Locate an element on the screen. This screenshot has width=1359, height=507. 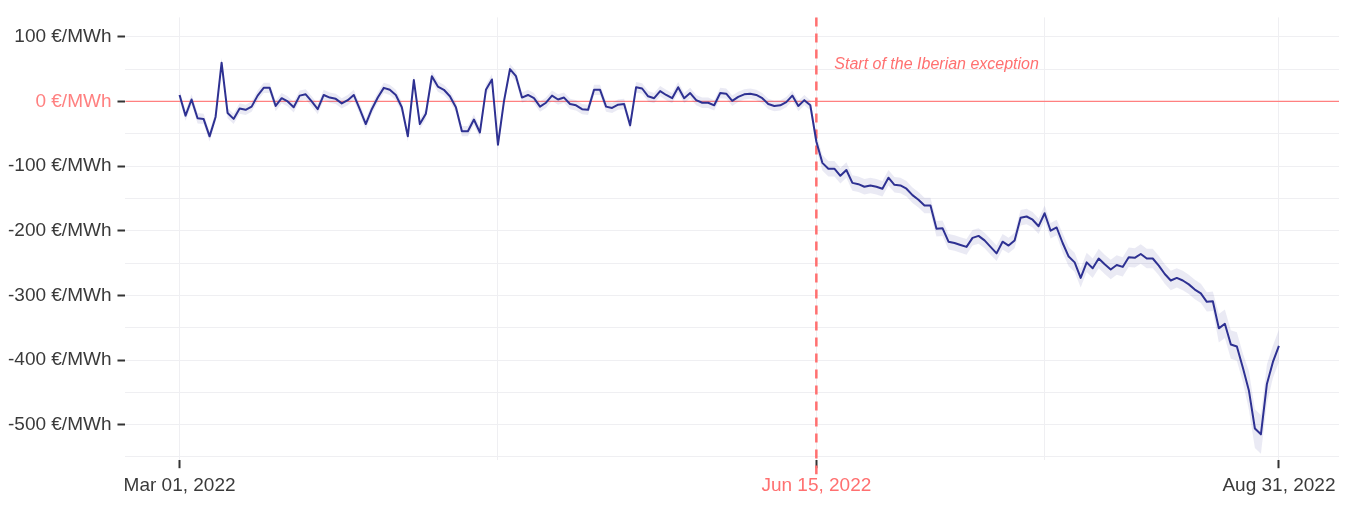
ref-line-label: Start of the Iberian exception is located at coordinates (937, 63).